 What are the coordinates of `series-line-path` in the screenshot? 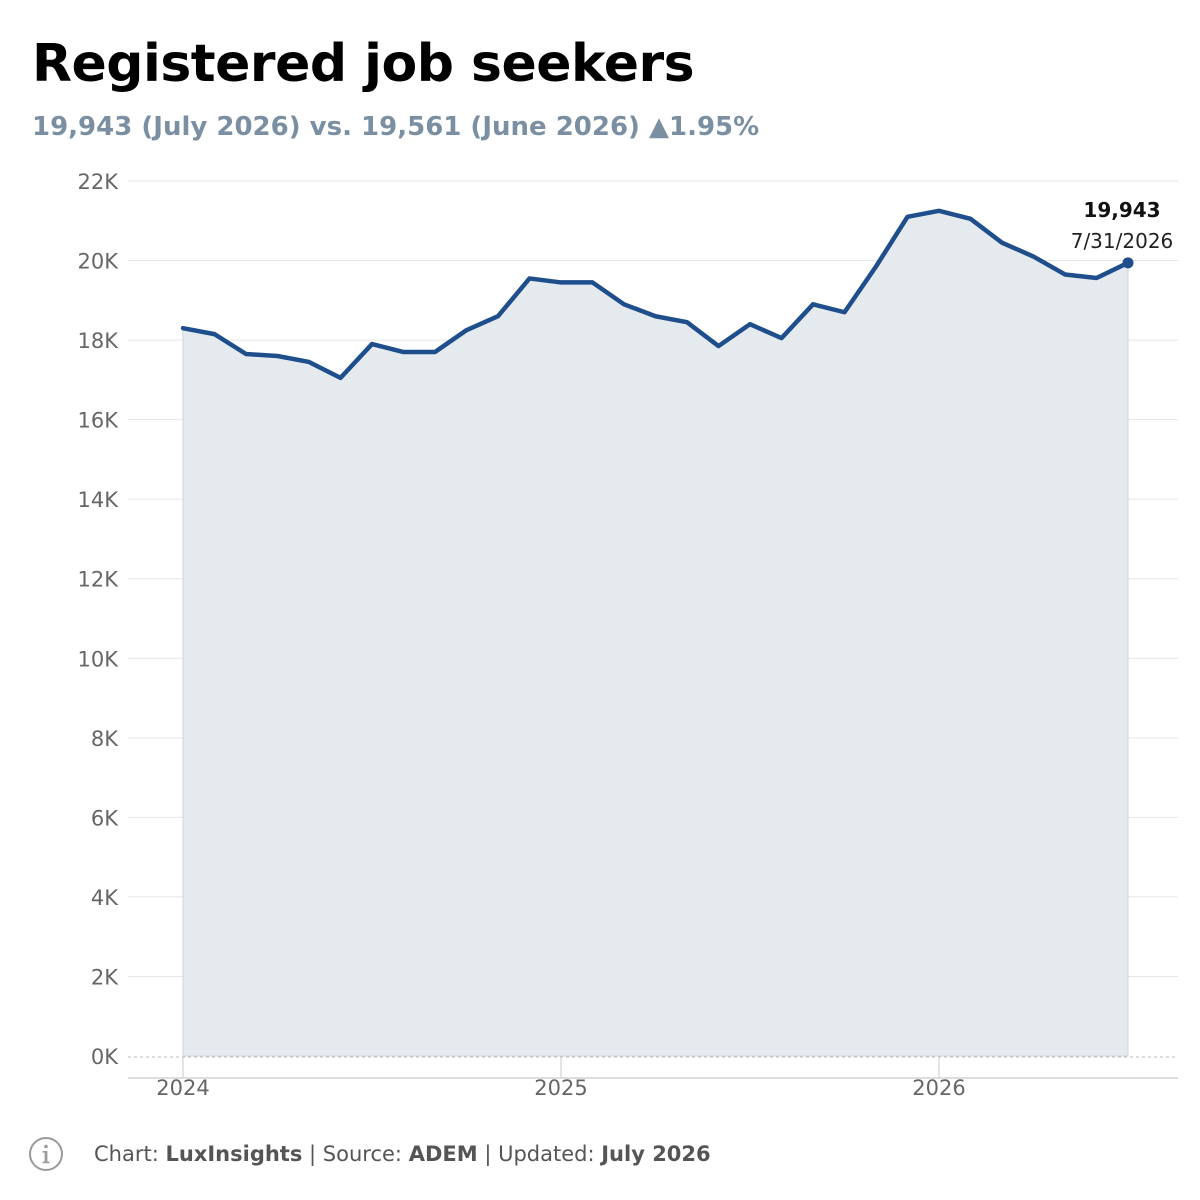 It's located at (655, 294).